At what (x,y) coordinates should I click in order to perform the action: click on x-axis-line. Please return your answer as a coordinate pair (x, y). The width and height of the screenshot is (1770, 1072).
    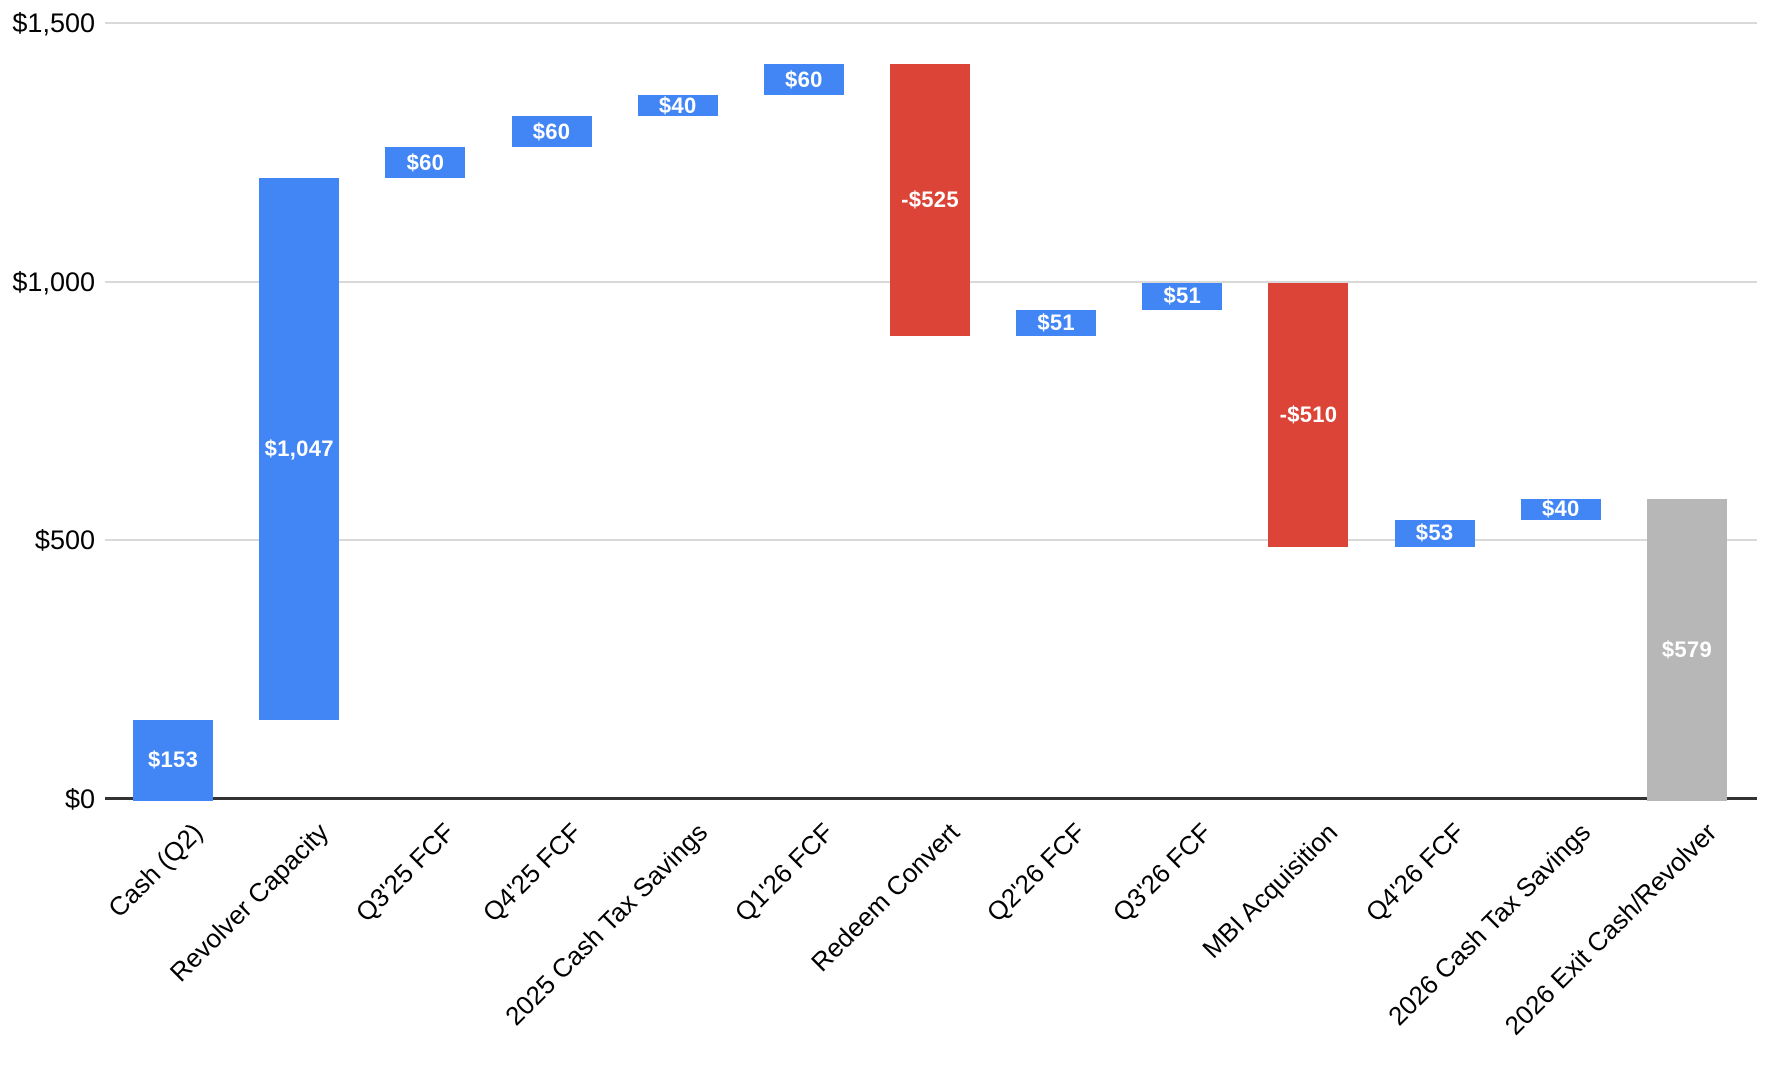
    Looking at the image, I should click on (931, 798).